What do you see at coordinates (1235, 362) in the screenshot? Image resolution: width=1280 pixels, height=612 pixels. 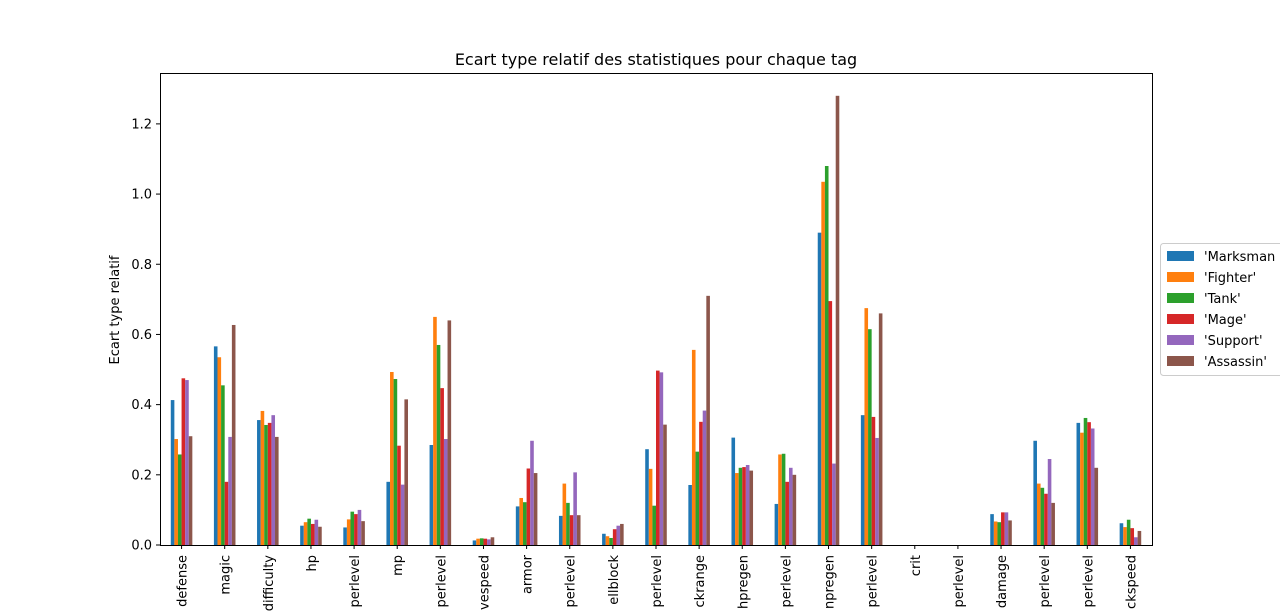 I see `legend-label: 'Assassin'` at bounding box center [1235, 362].